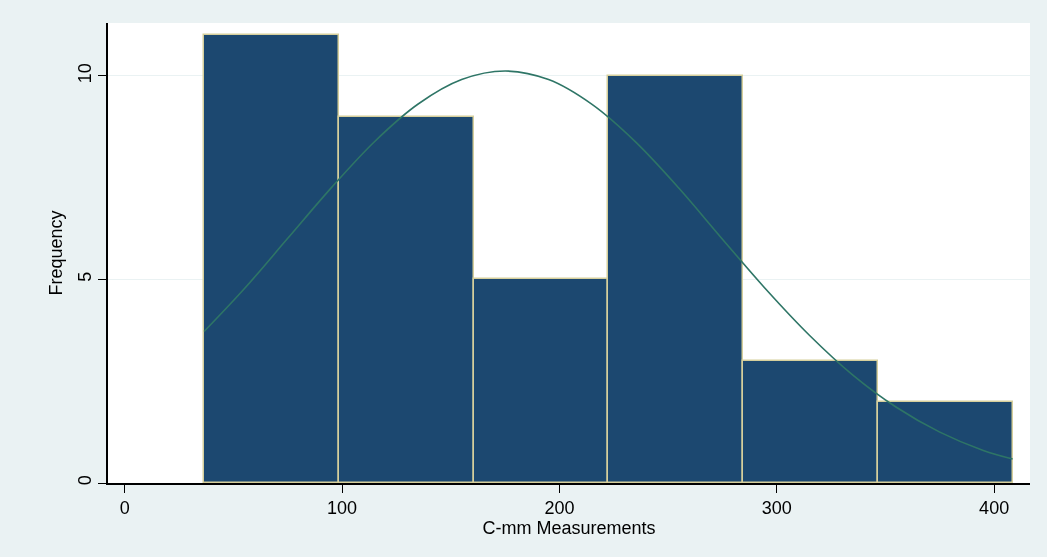  Describe the element at coordinates (55, 253) in the screenshot. I see `y-axis-title: Frequency` at that location.